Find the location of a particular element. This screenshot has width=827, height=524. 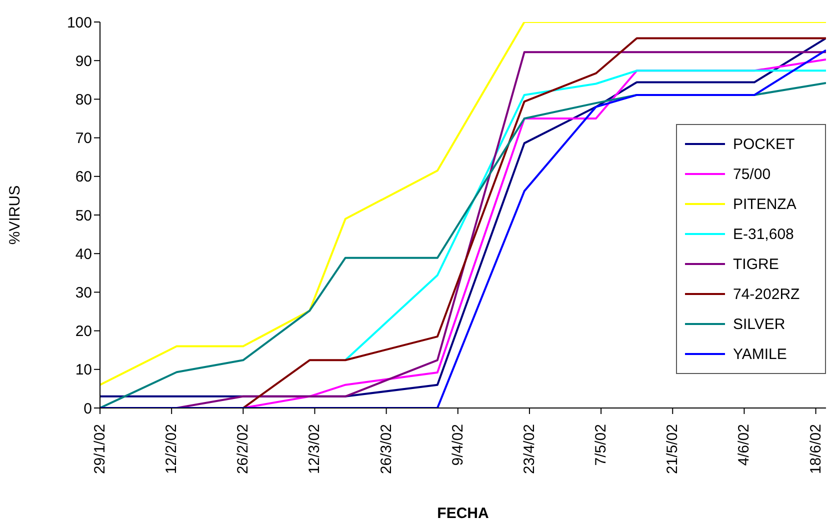

legend-label: 74-202RZ is located at coordinates (766, 294).